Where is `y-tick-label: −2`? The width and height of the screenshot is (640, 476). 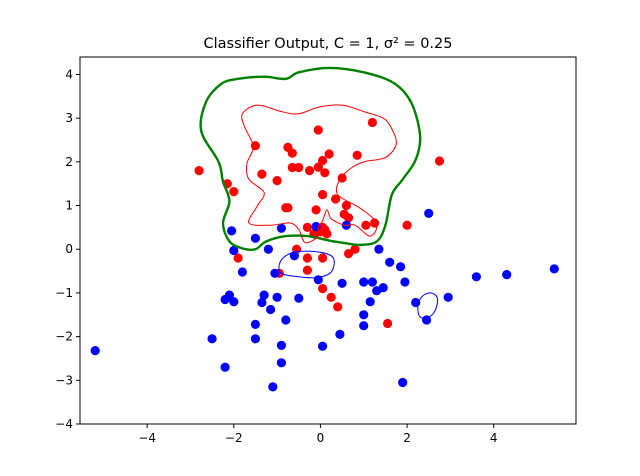 y-tick-label: −2 is located at coordinates (64, 337).